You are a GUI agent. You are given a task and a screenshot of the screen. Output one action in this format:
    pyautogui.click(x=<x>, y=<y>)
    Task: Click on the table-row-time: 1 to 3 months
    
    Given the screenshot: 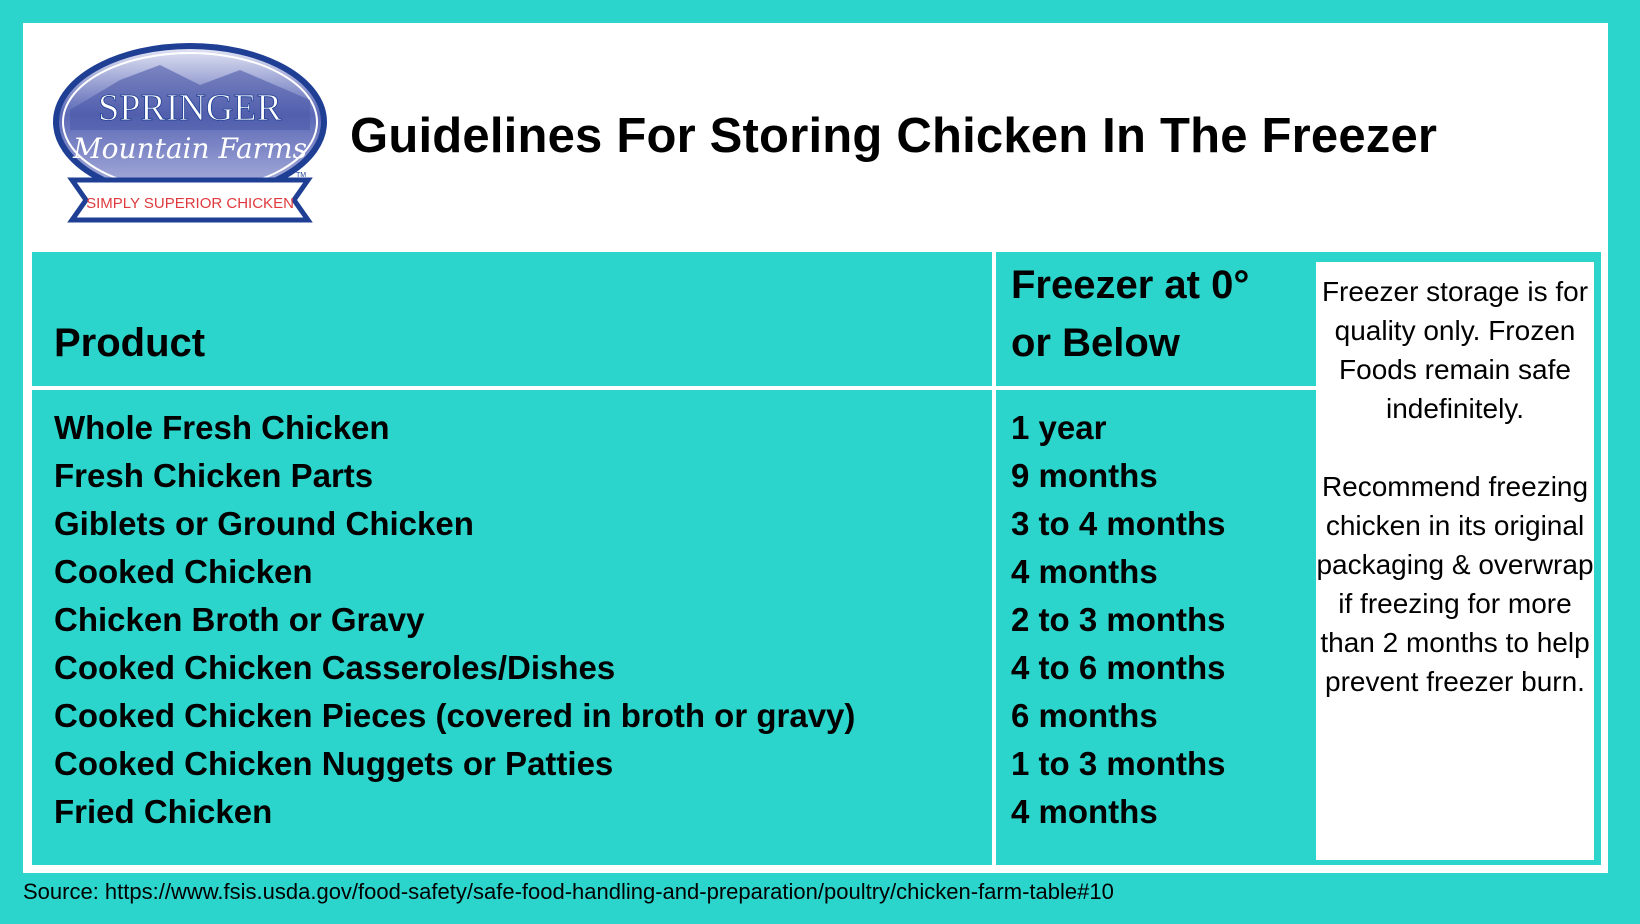 What is the action you would take?
    pyautogui.click(x=1118, y=763)
    